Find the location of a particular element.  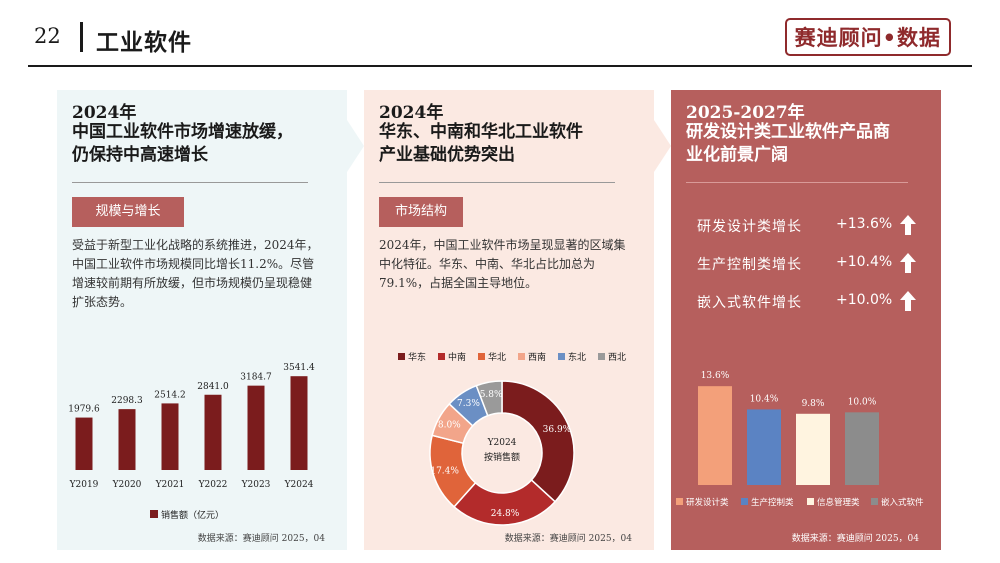

panel-heading-line: 产业基础优势突出 is located at coordinates (447, 155).